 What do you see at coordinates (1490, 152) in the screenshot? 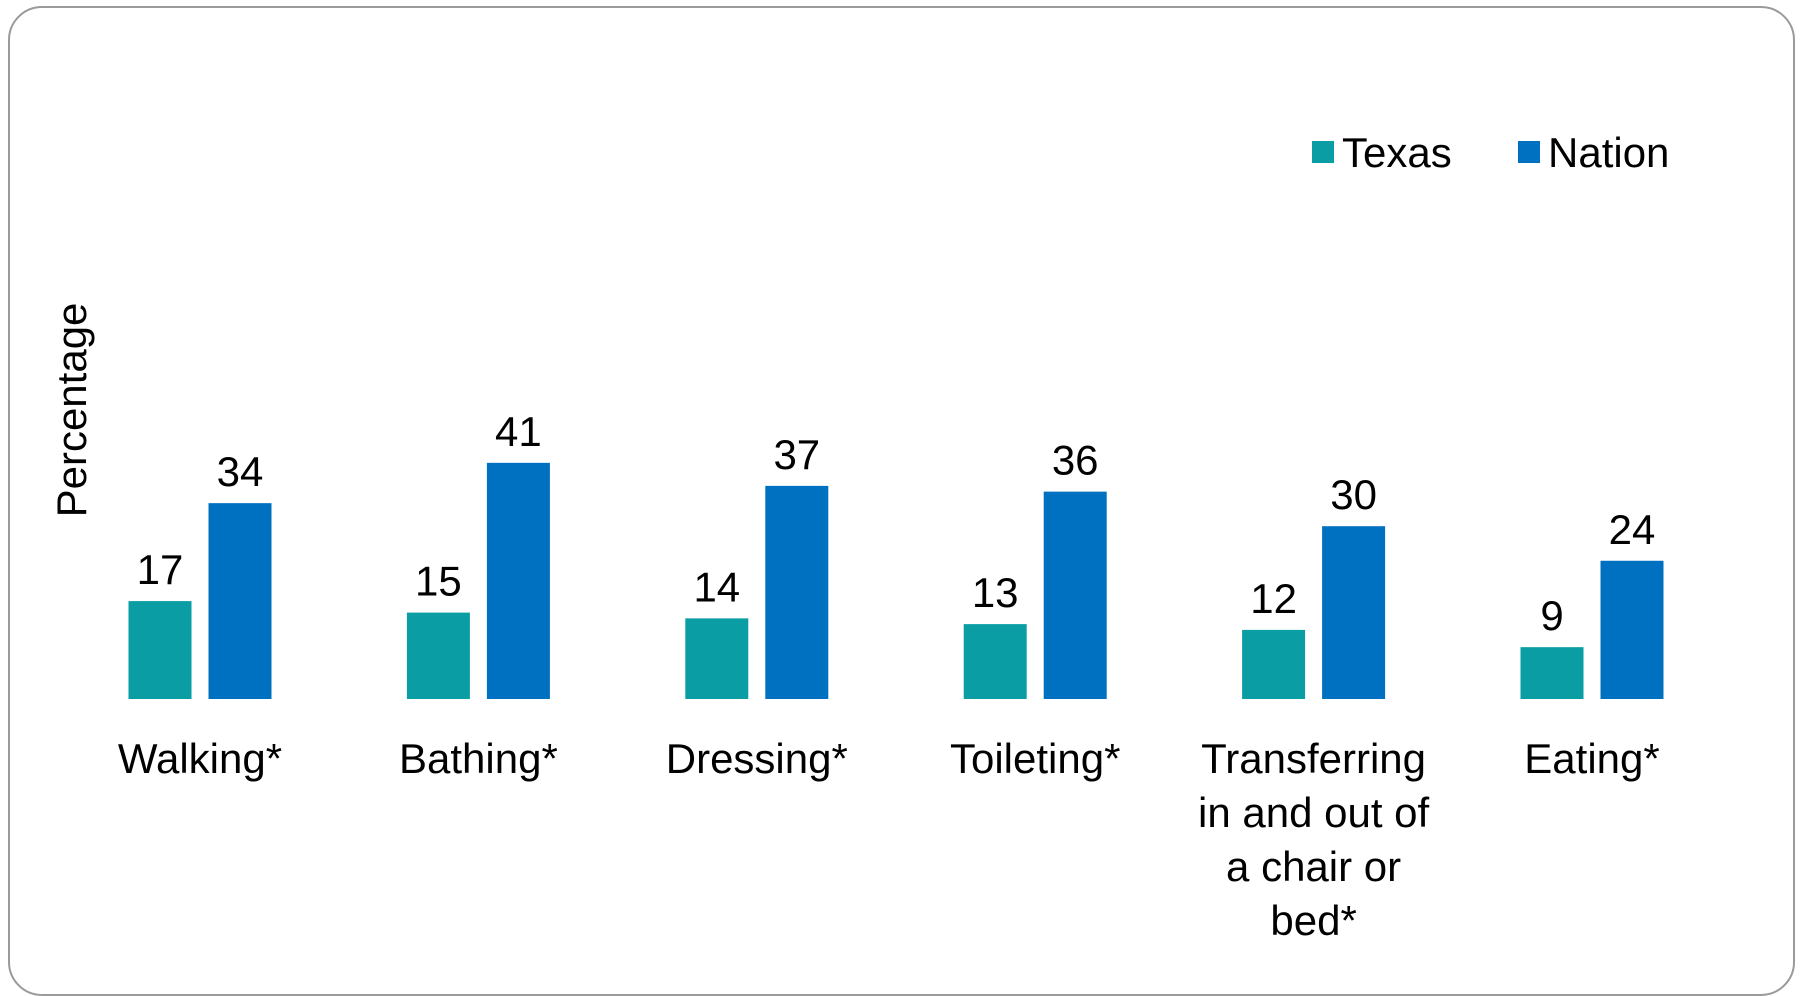
I see `legend: Texas Nation` at bounding box center [1490, 152].